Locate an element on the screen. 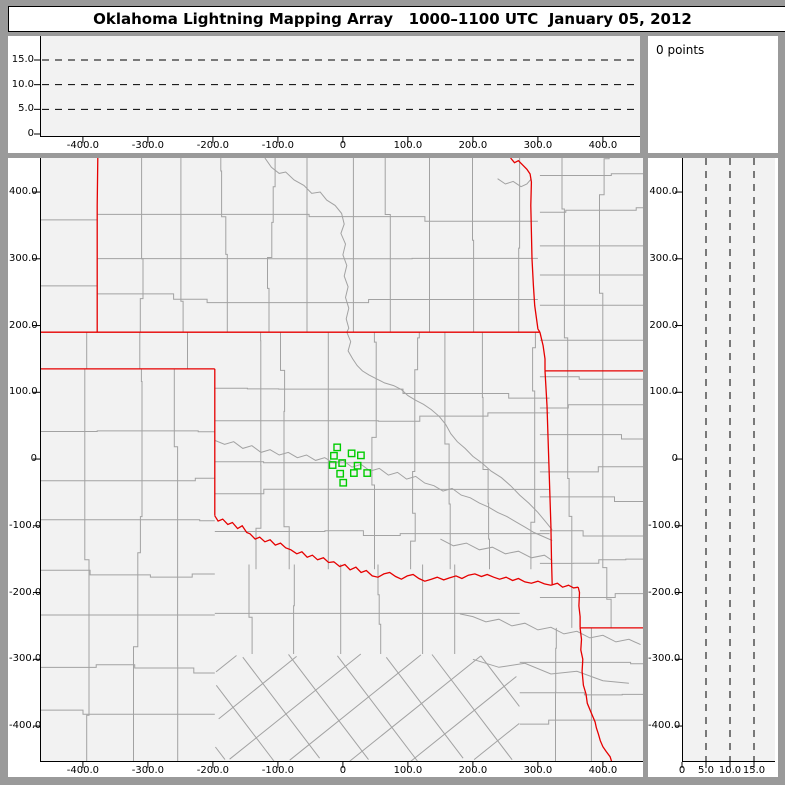 The image size is (785, 785). altitude-ns-plot is located at coordinates (713, 467).